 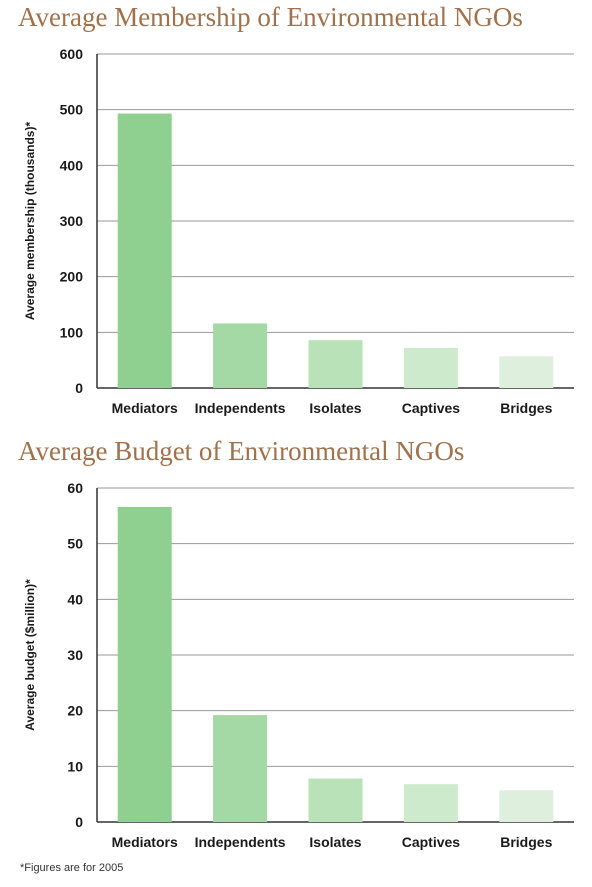 I want to click on y-tick-label: 30, so click(x=75, y=655).